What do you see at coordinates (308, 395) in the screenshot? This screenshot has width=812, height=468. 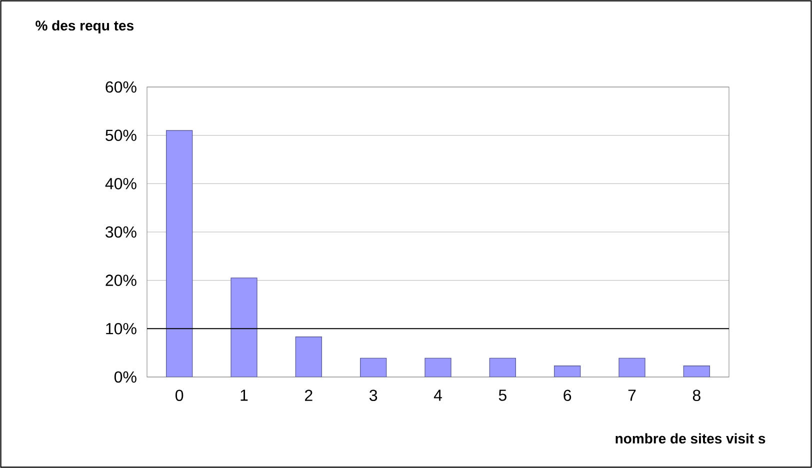 I see `x-tick-label: 2` at bounding box center [308, 395].